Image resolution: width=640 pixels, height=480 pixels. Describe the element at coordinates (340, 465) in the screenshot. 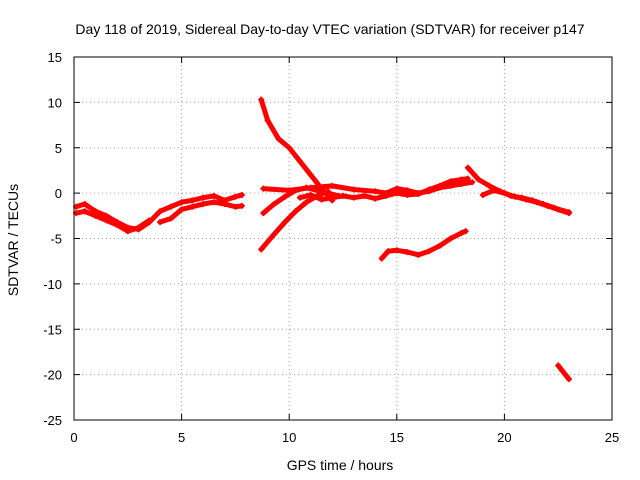

I see `x-axis-label: GPS time / hours` at that location.